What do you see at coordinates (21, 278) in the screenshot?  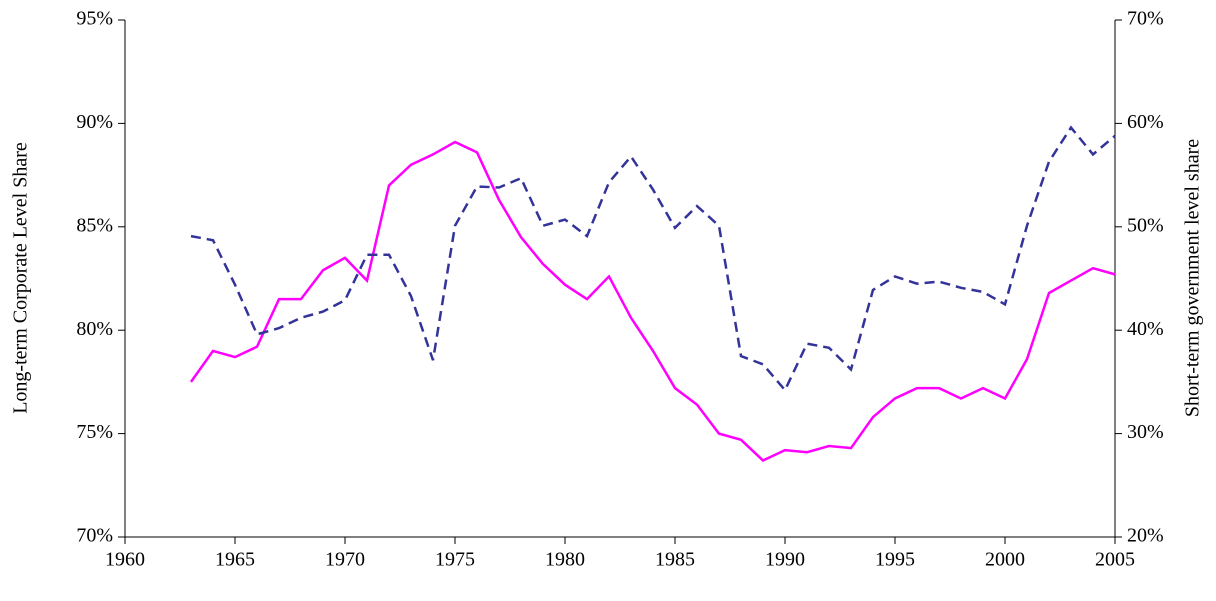 I see `y-axis-label: Long-term Corporate Level Share` at bounding box center [21, 278].